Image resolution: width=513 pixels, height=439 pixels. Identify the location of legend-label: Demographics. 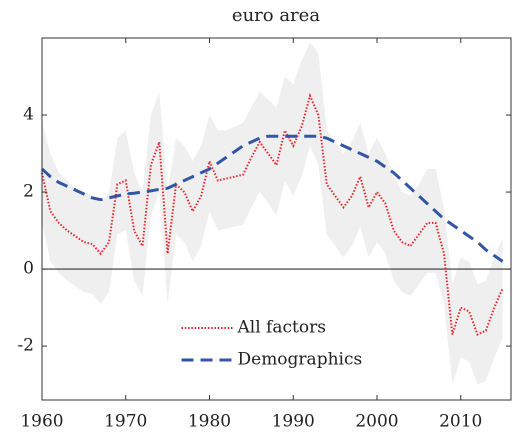
(300, 360).